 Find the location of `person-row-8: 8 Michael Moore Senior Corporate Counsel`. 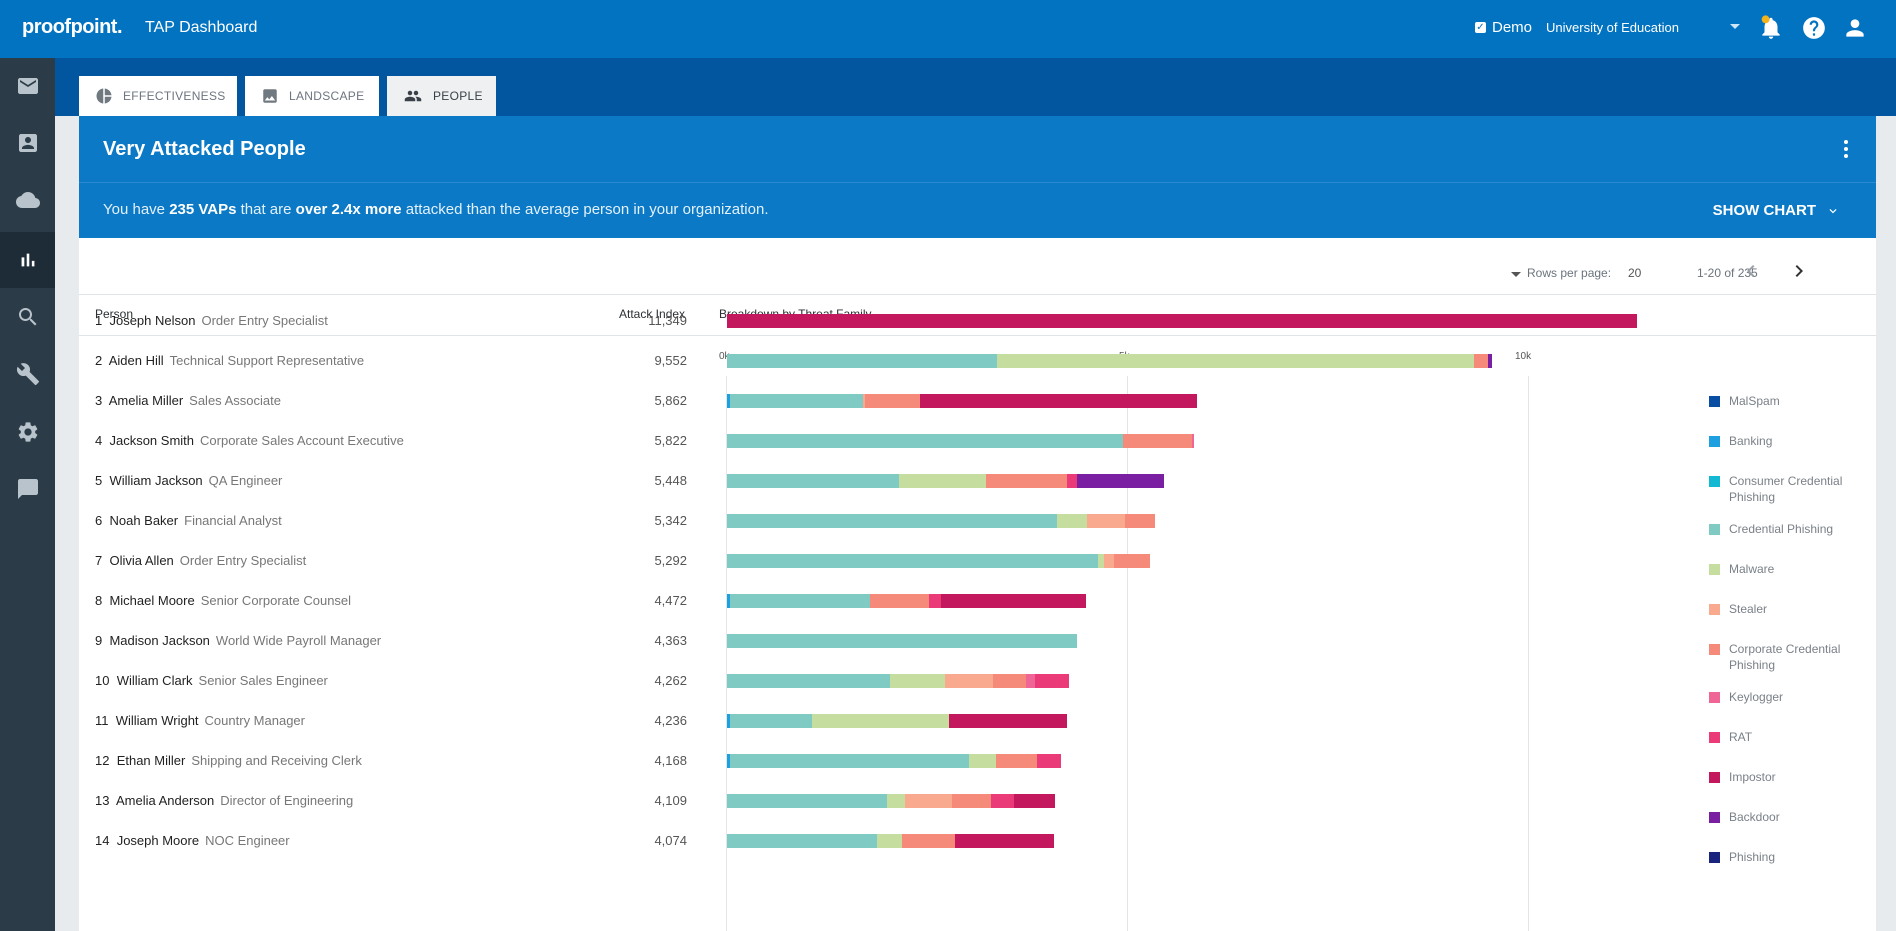

person-row-8: 8 Michael Moore Senior Corporate Counsel is located at coordinates (223, 600).